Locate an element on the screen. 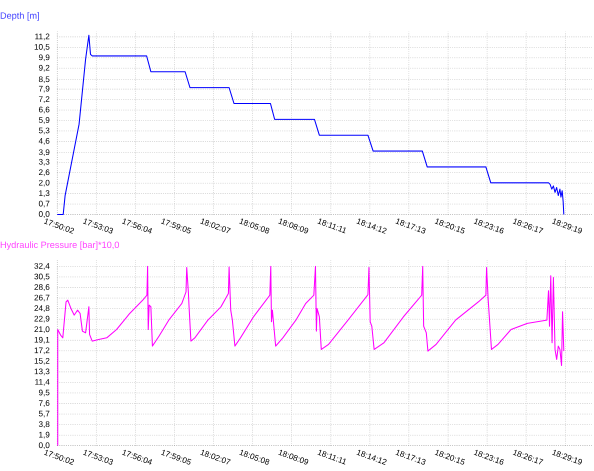 The height and width of the screenshot is (471, 594). y-tick-label: 32,4 is located at coordinates (42, 266).